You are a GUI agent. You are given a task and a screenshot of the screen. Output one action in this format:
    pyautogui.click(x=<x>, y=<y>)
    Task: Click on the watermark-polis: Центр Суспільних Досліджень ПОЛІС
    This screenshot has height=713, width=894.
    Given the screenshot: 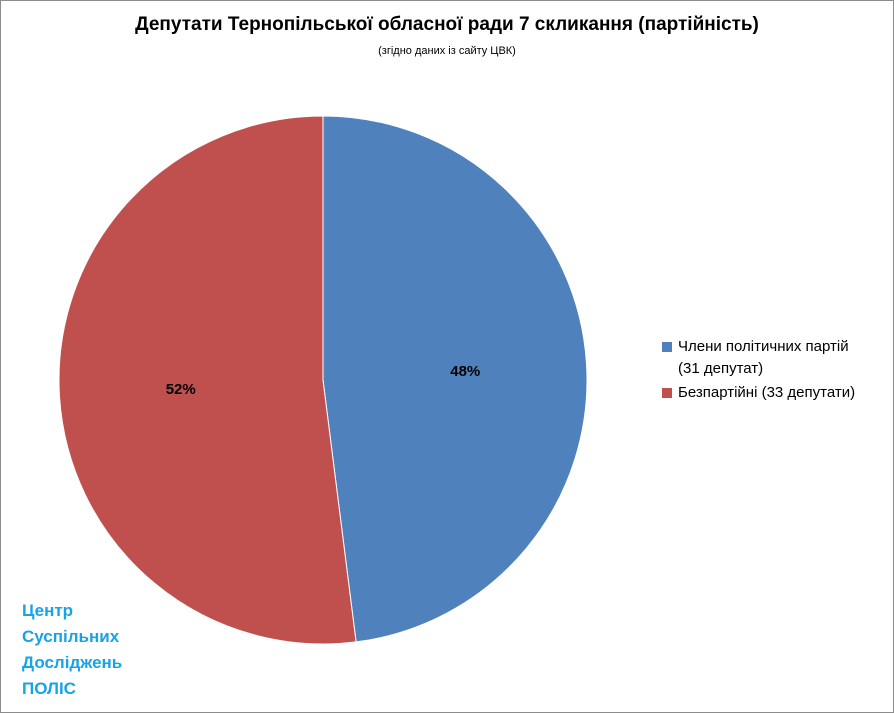 What is the action you would take?
    pyautogui.click(x=72, y=650)
    